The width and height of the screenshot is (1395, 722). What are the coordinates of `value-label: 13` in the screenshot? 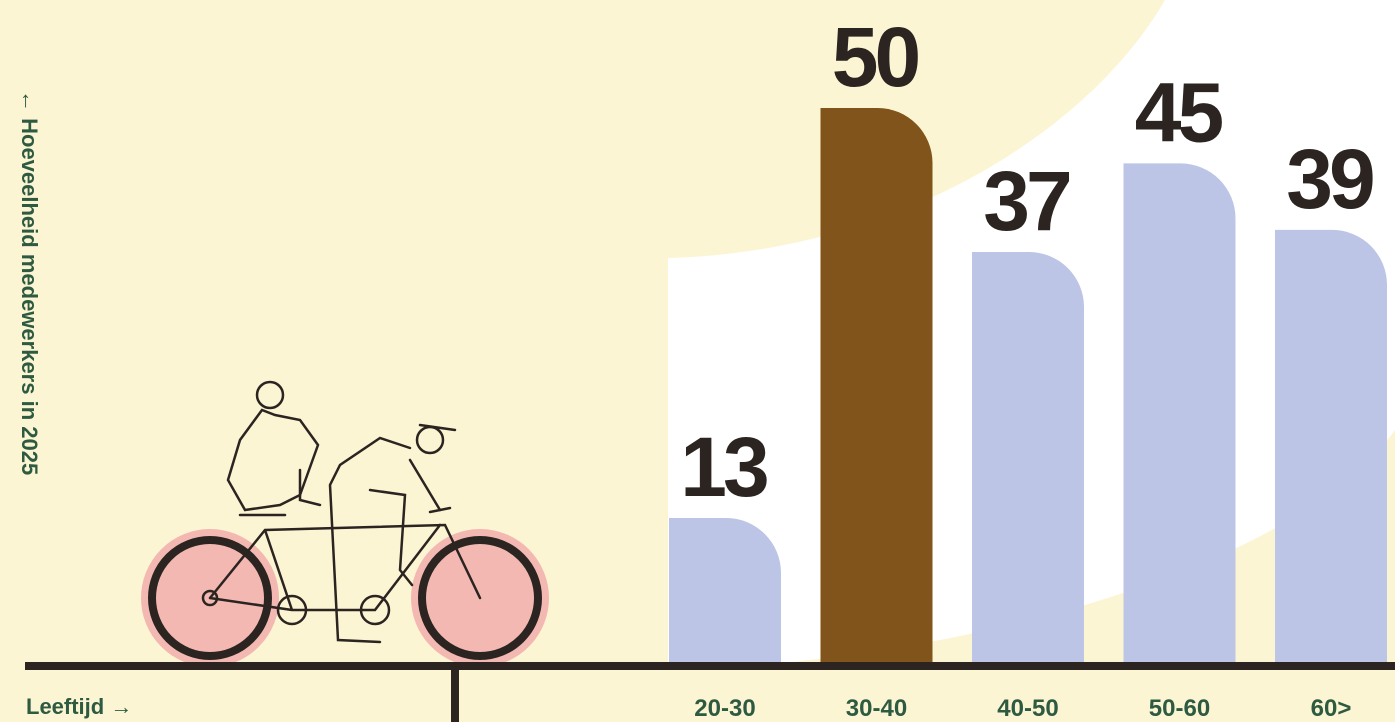 It's located at (723, 467).